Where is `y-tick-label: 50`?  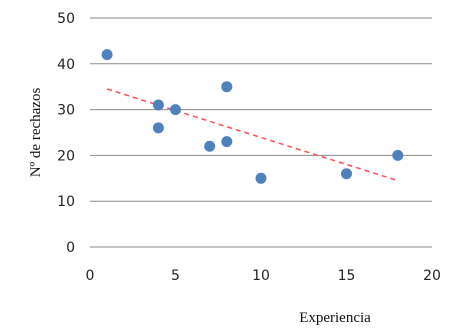 y-tick-label: 50 is located at coordinates (66, 19).